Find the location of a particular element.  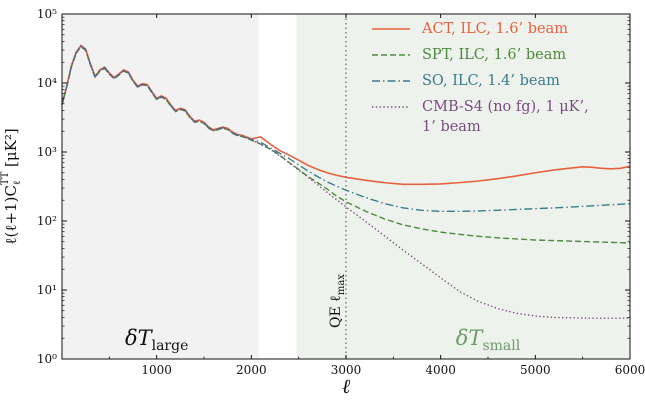

y-tick-label: 10¹ is located at coordinates (47, 290).